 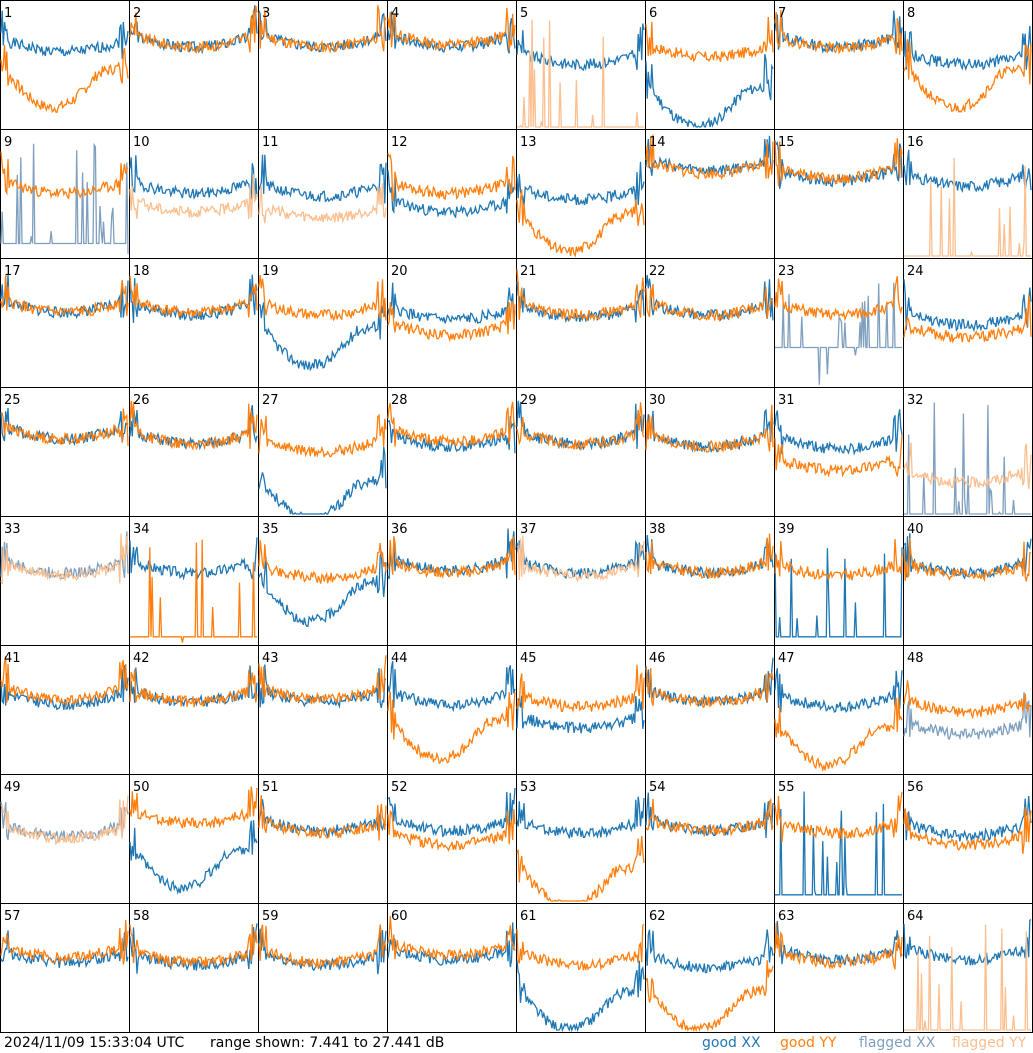 I want to click on panel-label-4: 4, so click(x=395, y=13).